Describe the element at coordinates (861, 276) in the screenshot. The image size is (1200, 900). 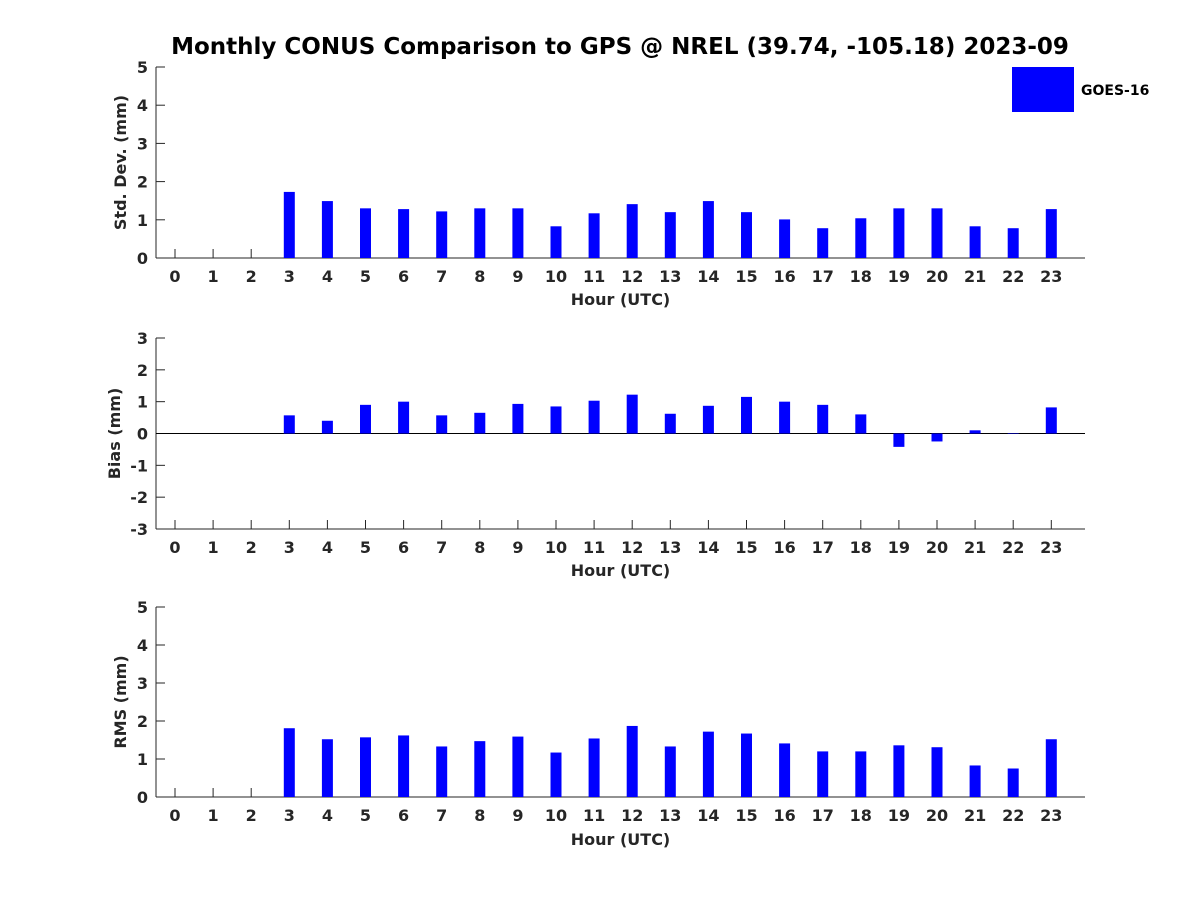
I see `x-tick-label: 18` at that location.